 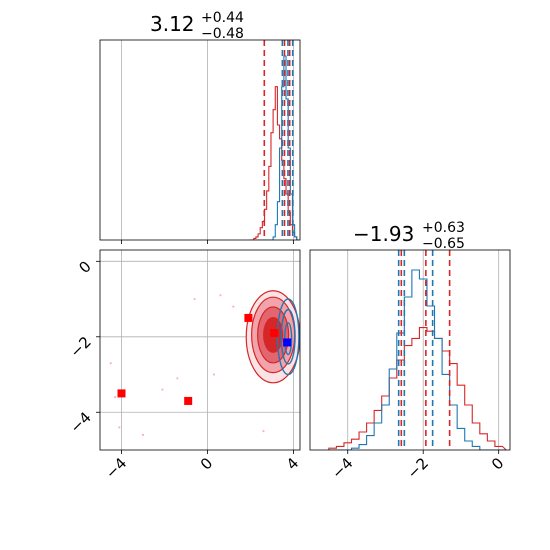 What do you see at coordinates (418, 468) in the screenshot?
I see `x-tick-label-param-2: −2` at bounding box center [418, 468].